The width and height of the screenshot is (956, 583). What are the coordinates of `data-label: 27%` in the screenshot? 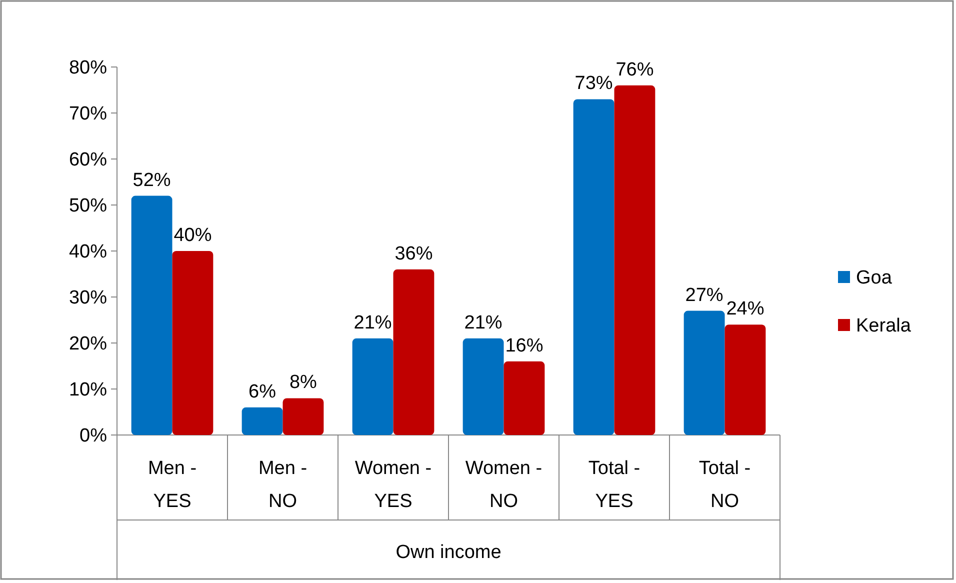 It's located at (704, 295).